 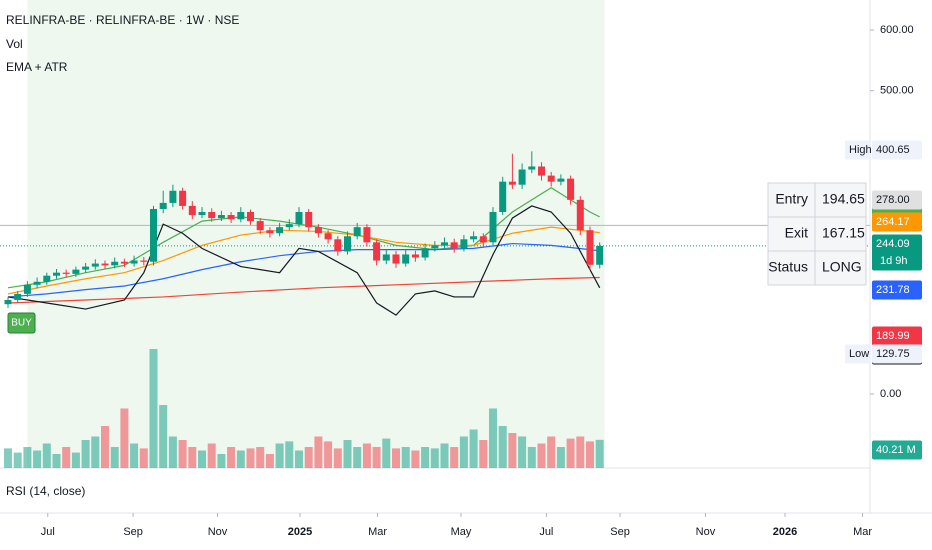 I want to click on table-value: 194.65, so click(x=843, y=199).